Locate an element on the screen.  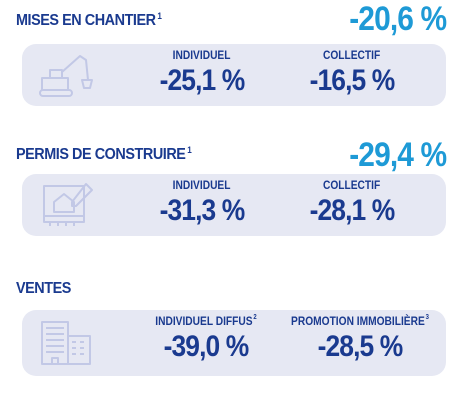
stats-panel: INDIVIDUEL -25,1 % COLLECTIF -16,5 % is located at coordinates (234, 75).